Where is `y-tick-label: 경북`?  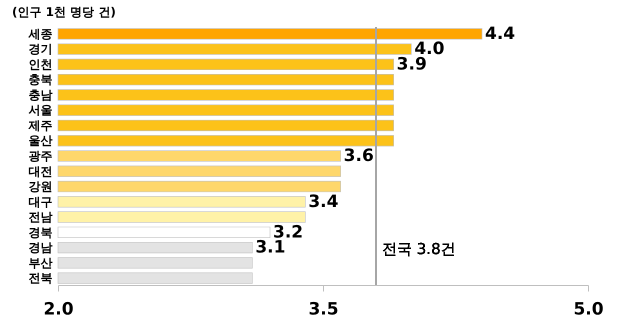
y-tick-label: 경북 is located at coordinates (40, 232).